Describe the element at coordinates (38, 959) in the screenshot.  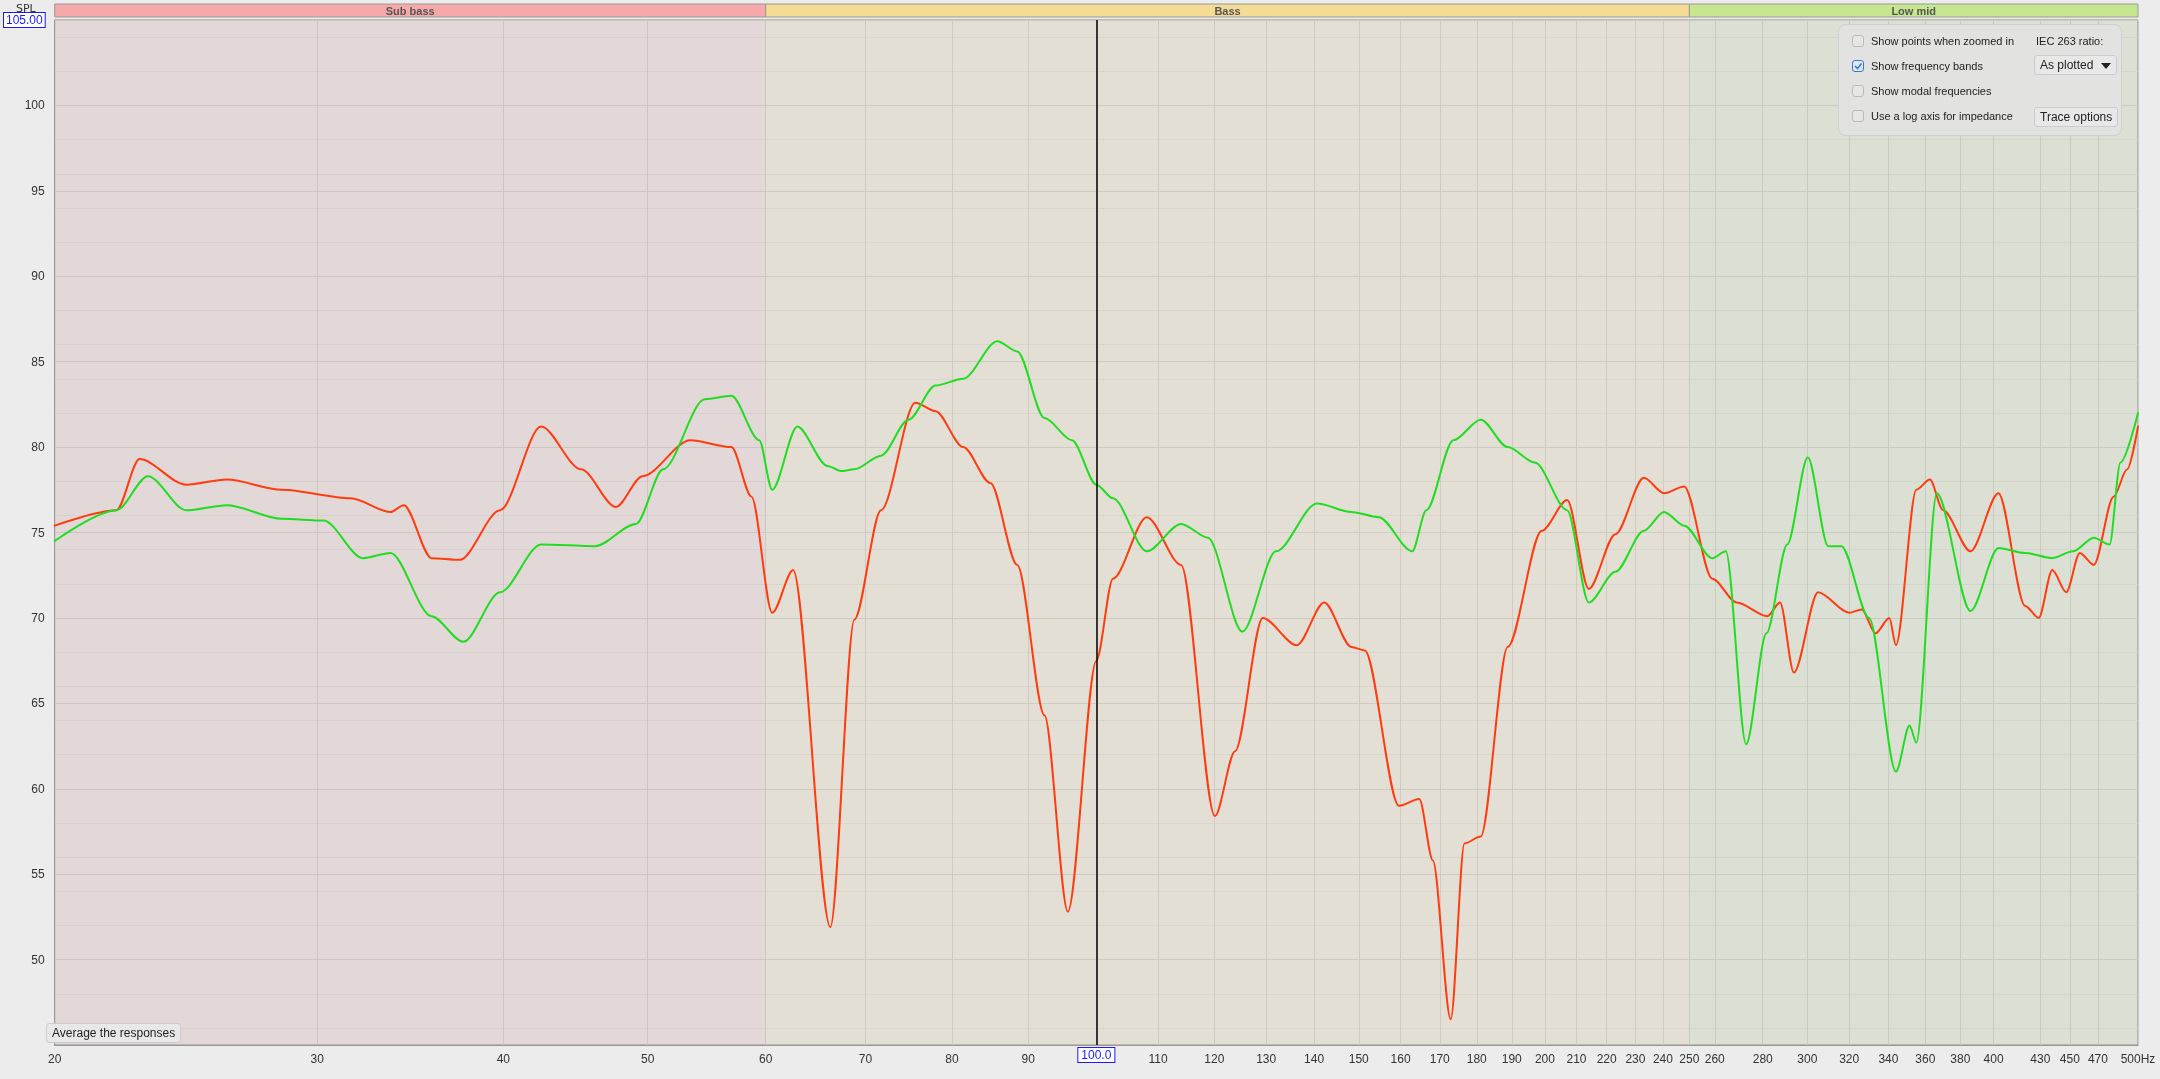
I see `y-tick-label: 50` at that location.